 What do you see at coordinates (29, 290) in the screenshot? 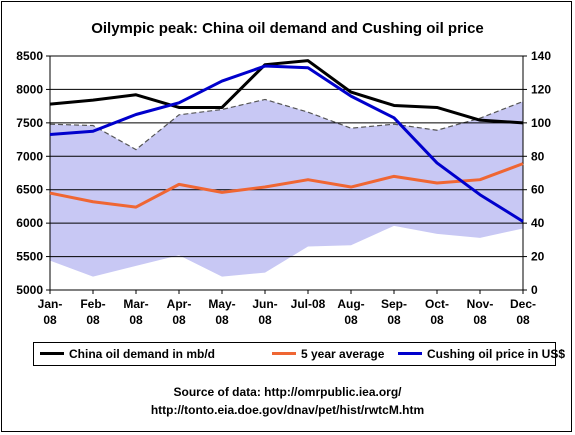
I see `left-axis-tick-label: 5000` at bounding box center [29, 290].